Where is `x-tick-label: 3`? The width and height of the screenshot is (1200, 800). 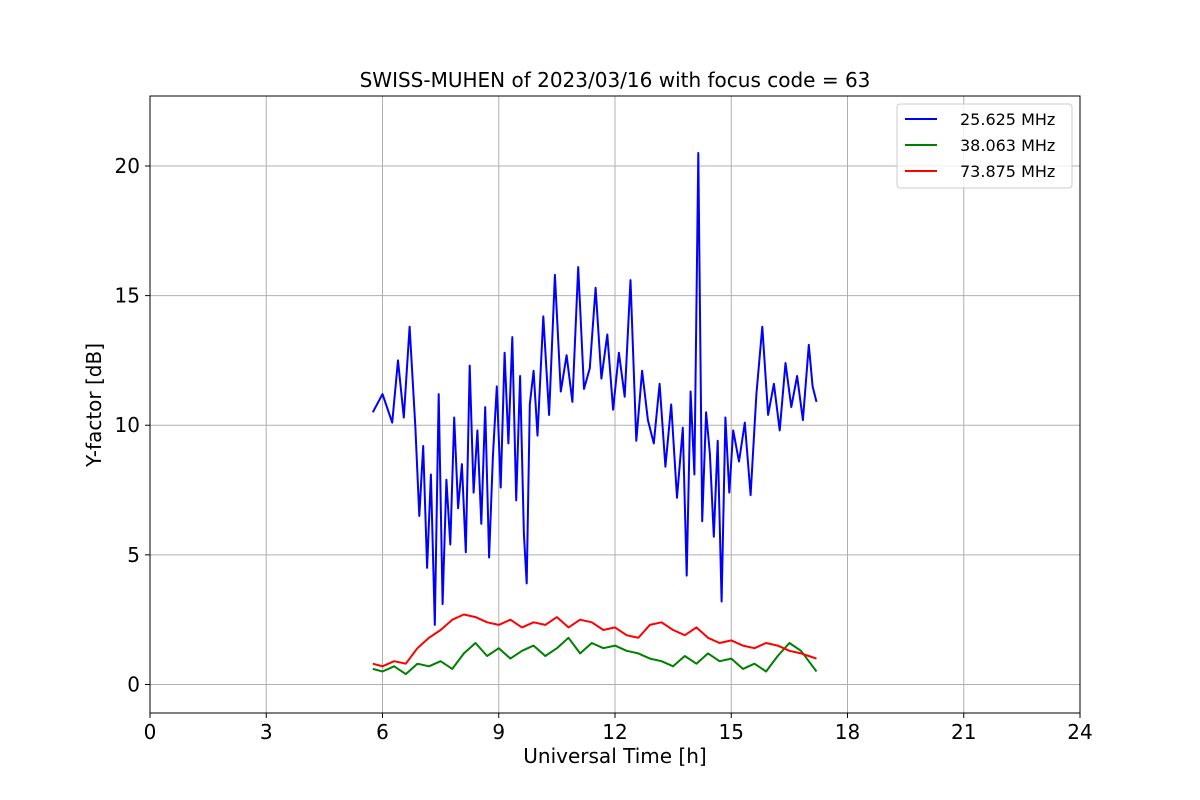
x-tick-label: 3 is located at coordinates (266, 732).